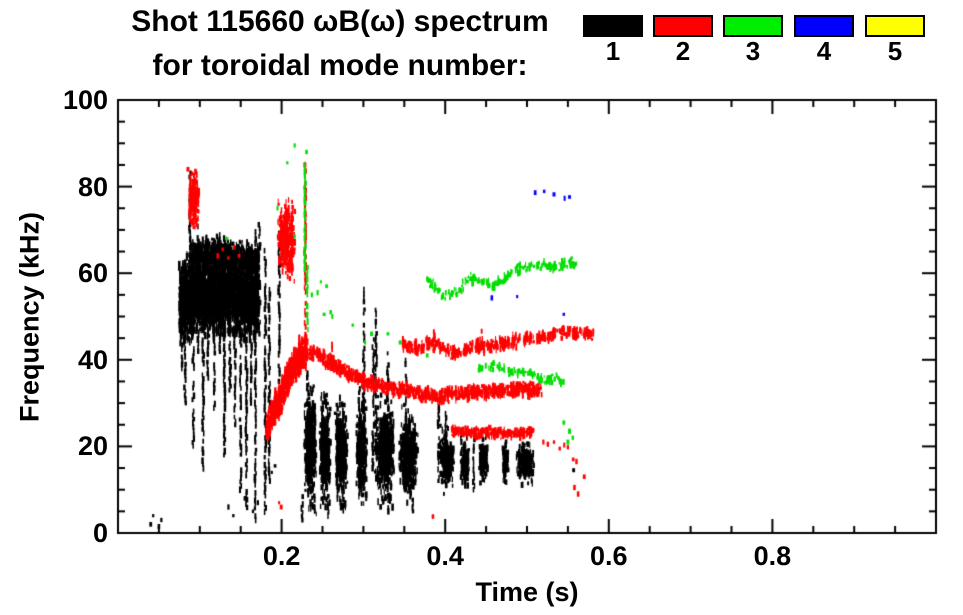  Describe the element at coordinates (753, 51) in the screenshot. I see `legend-label-mode-3: 3` at that location.